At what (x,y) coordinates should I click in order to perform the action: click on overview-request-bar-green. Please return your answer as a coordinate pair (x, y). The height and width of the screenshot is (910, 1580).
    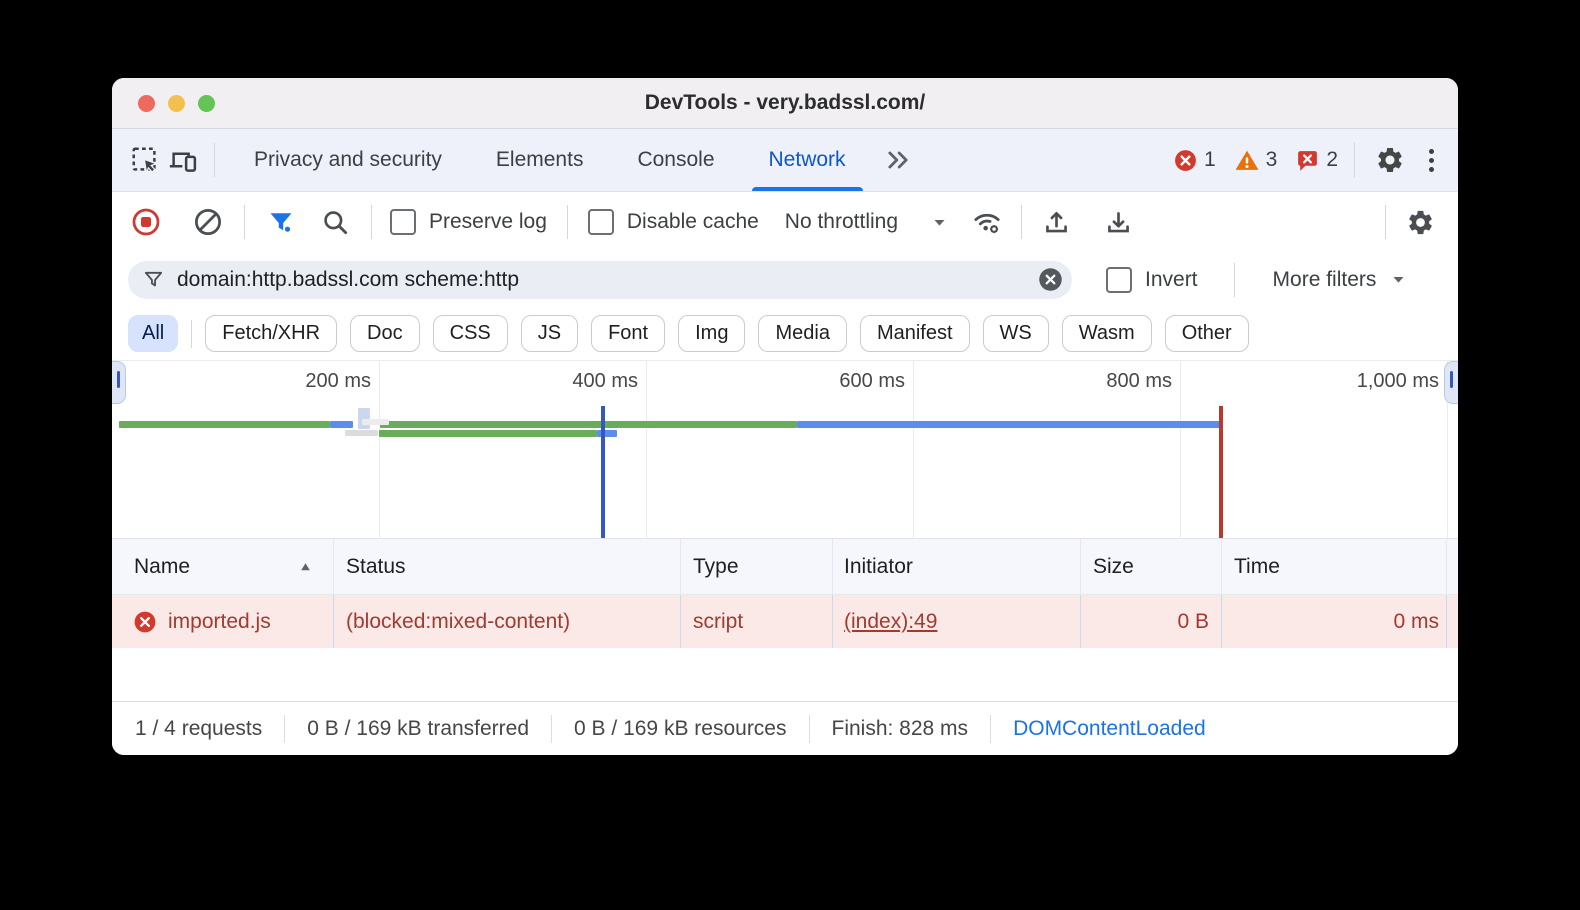
    Looking at the image, I should click on (488, 433).